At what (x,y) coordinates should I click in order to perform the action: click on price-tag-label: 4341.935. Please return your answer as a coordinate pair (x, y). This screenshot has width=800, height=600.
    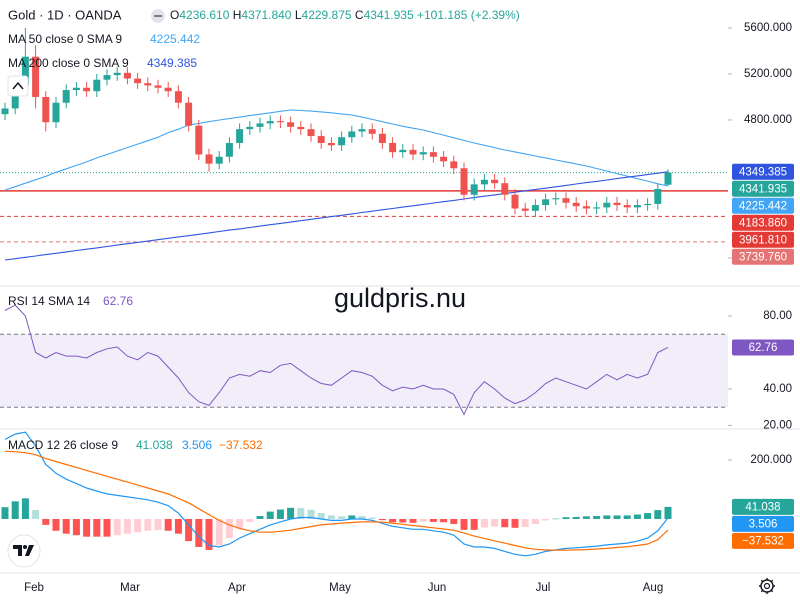
    Looking at the image, I should click on (763, 189).